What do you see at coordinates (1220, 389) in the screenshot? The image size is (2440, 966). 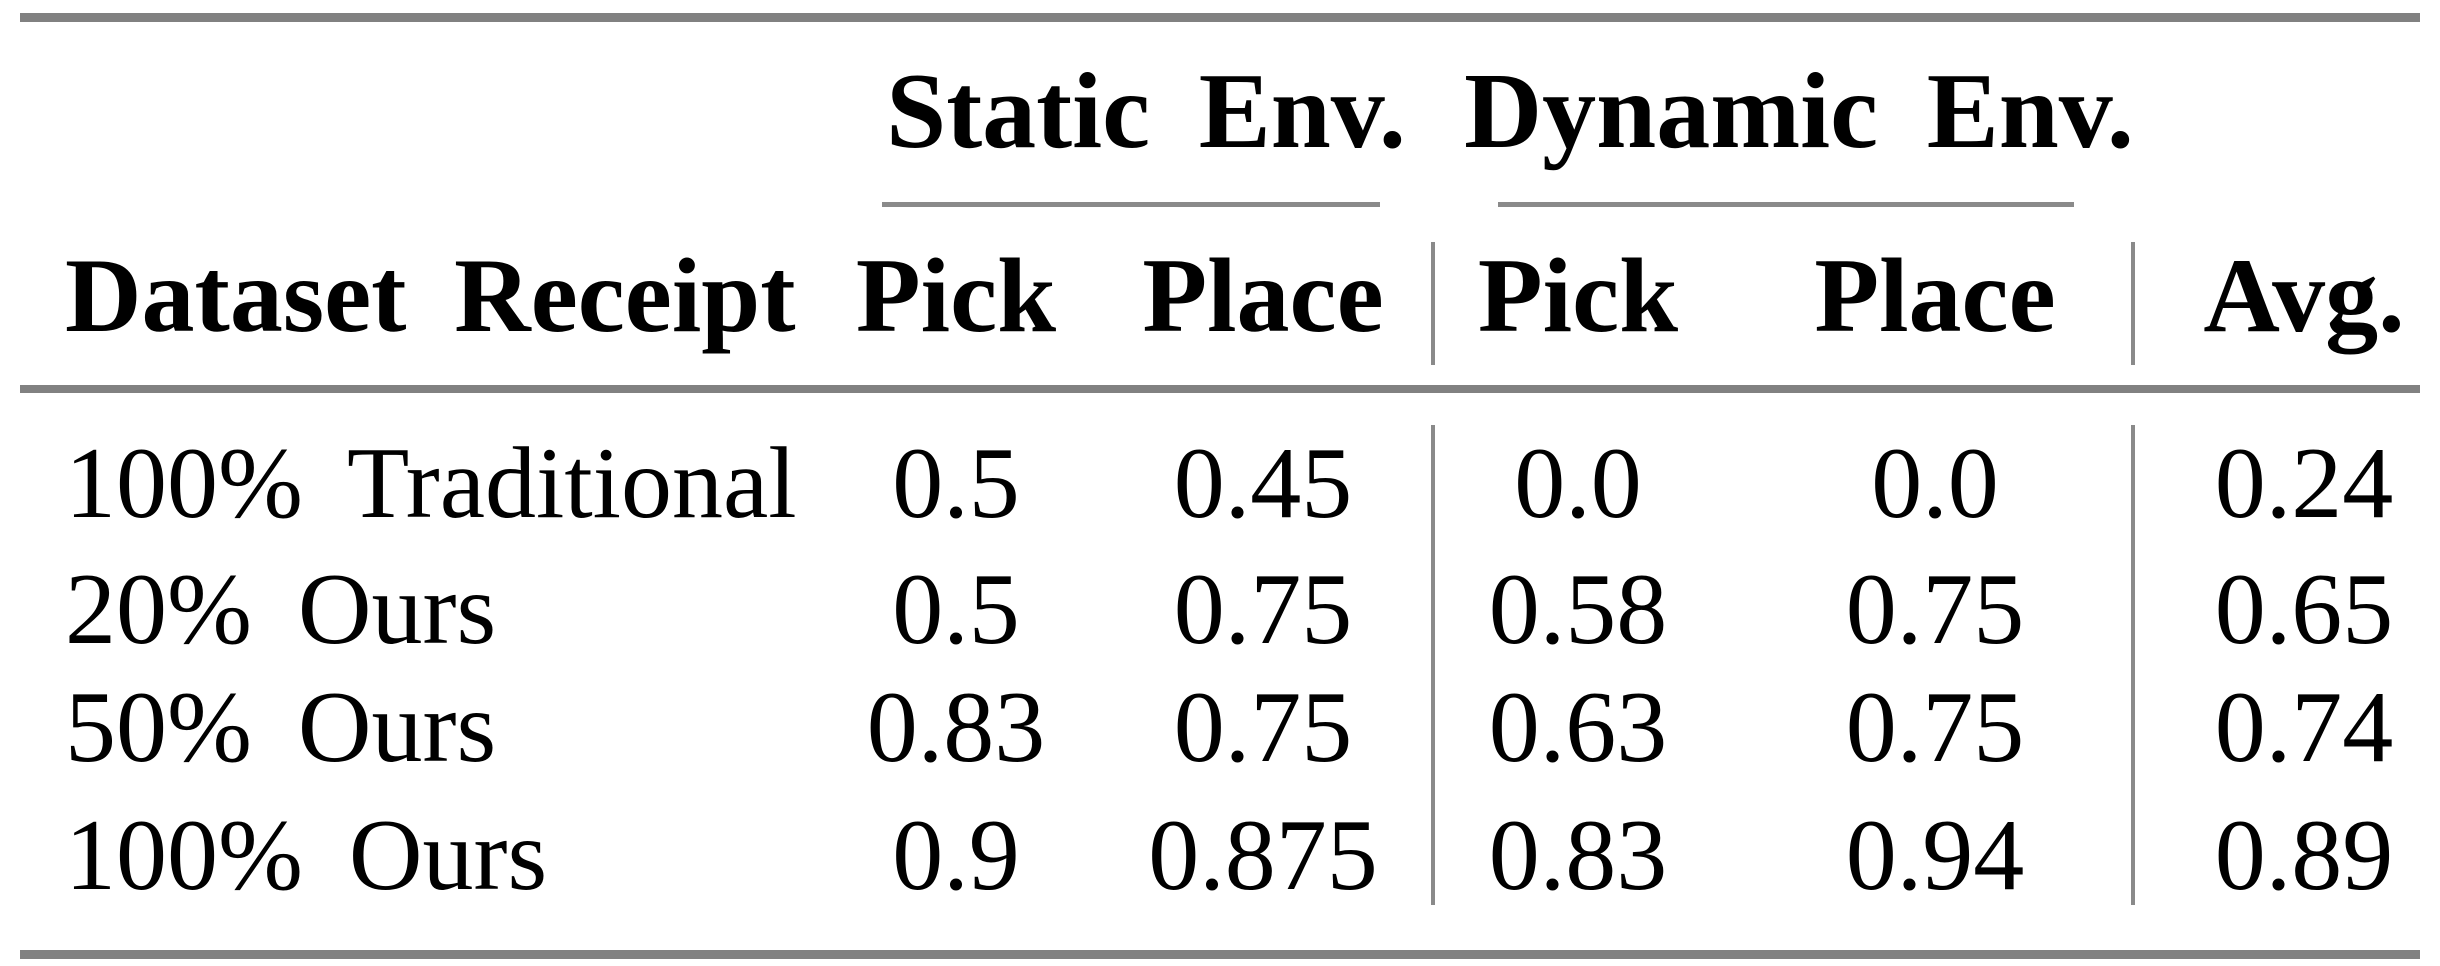 I see `table-header-midrule` at bounding box center [1220, 389].